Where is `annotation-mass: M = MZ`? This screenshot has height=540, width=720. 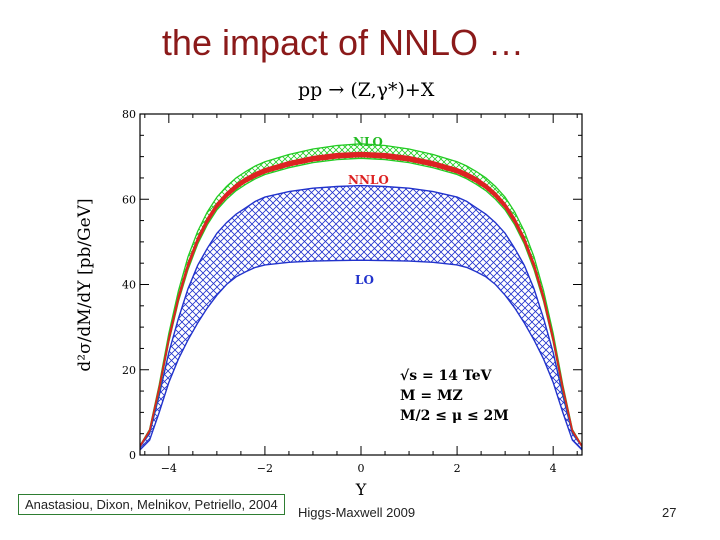
annotation-mass: M = MZ is located at coordinates (431, 396).